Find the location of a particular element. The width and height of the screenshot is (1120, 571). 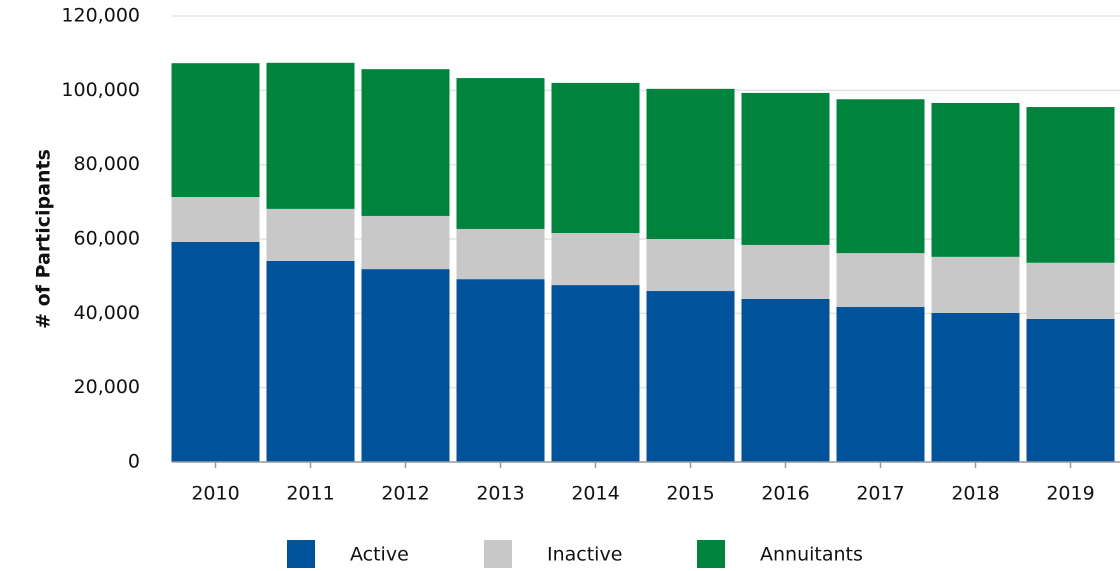

x-tick-label: 2016 is located at coordinates (785, 494).